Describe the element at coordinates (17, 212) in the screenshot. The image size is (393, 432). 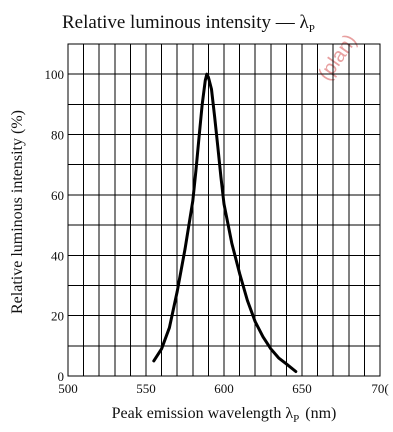
I see `y-axis-label: Relative luminous intensity (%)` at that location.